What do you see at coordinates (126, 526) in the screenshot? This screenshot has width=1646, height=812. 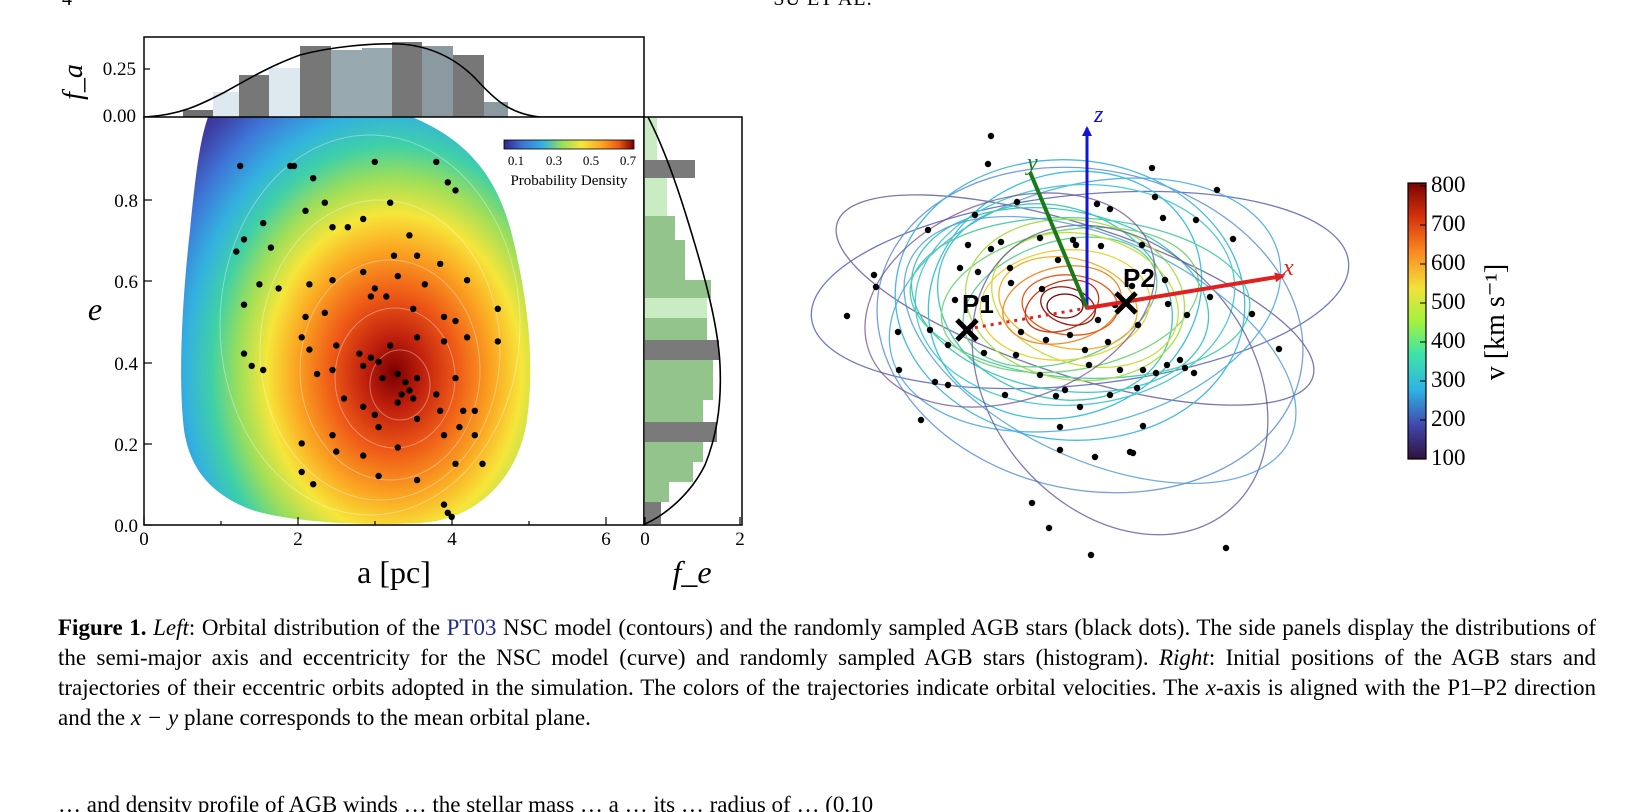 I see `y-tick-0.0: 0.0` at bounding box center [126, 526].